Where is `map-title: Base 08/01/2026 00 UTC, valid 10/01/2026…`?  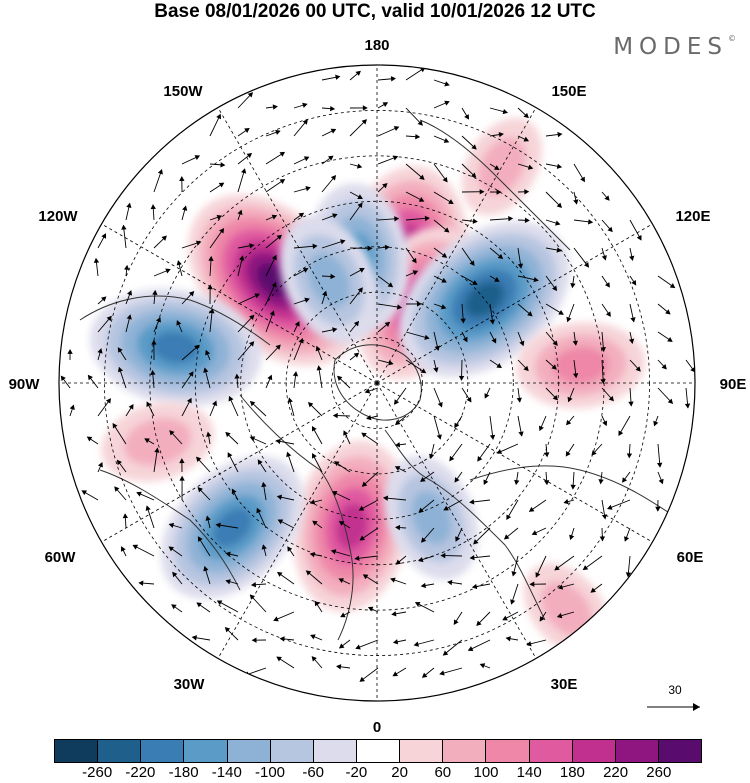 map-title: Base 08/01/2026 00 UTC, valid 10/01/2026… is located at coordinates (375, 11).